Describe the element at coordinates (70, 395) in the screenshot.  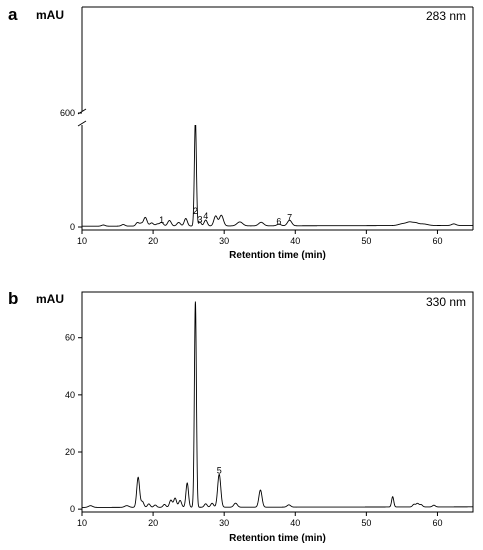
I see `y-tick-label: 40` at that location.